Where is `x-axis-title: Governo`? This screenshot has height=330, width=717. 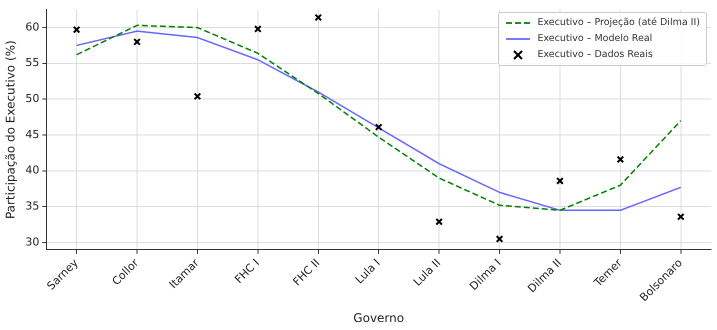 x-axis-title: Governo is located at coordinates (378, 317).